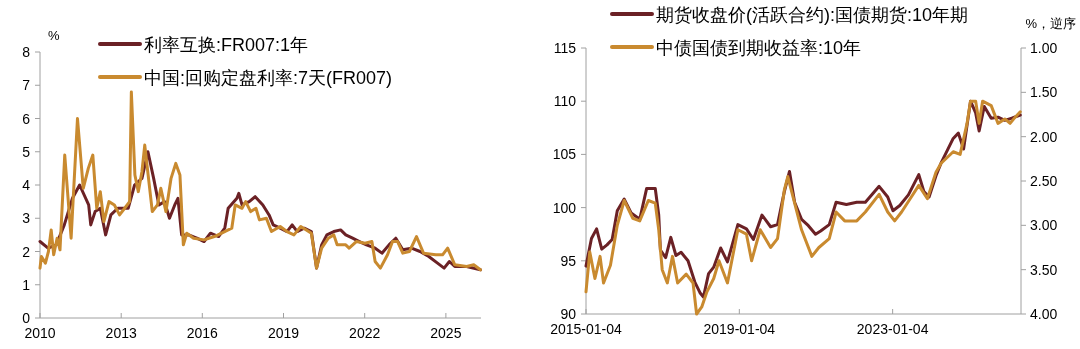 The image size is (1080, 349). Describe the element at coordinates (202, 333) in the screenshot. I see `x-tick-label: 2016` at that location.